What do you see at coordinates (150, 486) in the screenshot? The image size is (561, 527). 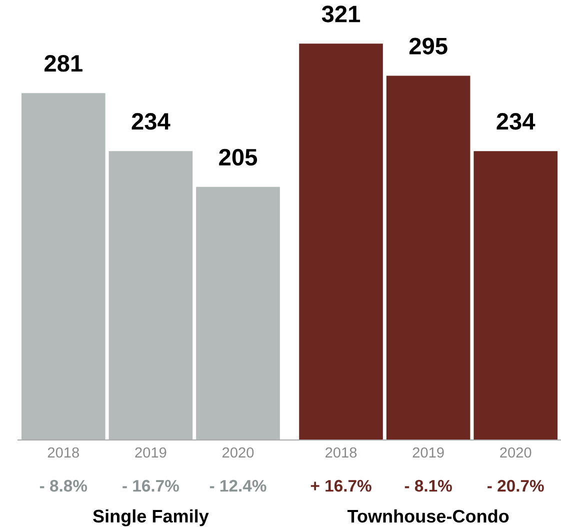 I see `text: - 16.7%` at bounding box center [150, 486].